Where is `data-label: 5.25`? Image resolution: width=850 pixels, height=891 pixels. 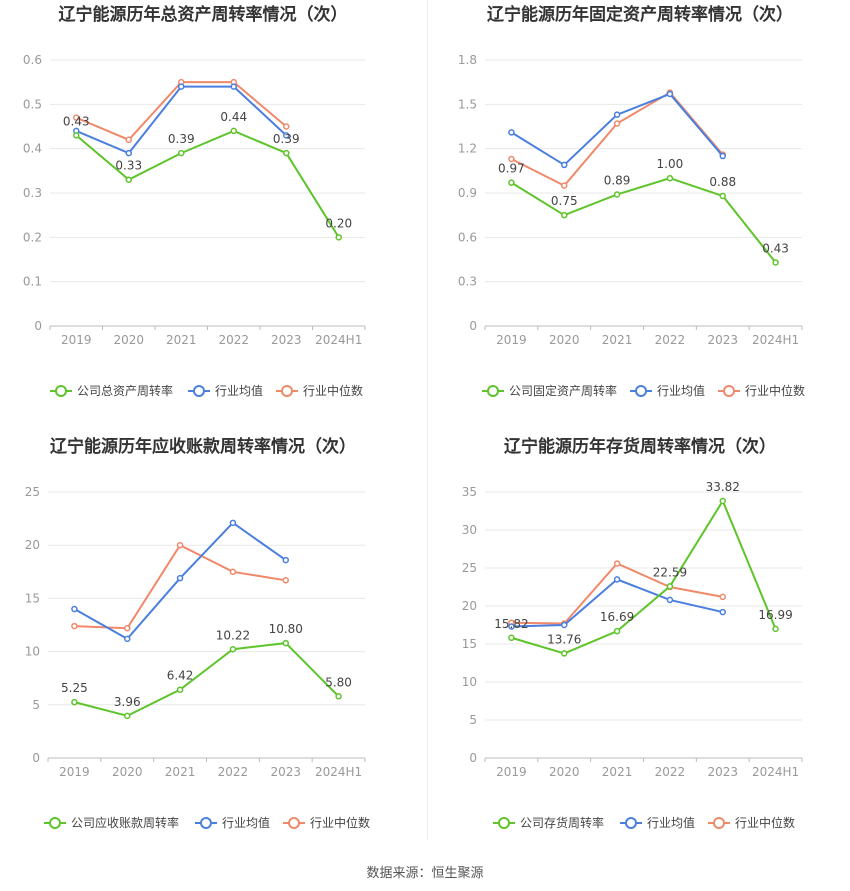 data-label: 5.25 is located at coordinates (74, 688).